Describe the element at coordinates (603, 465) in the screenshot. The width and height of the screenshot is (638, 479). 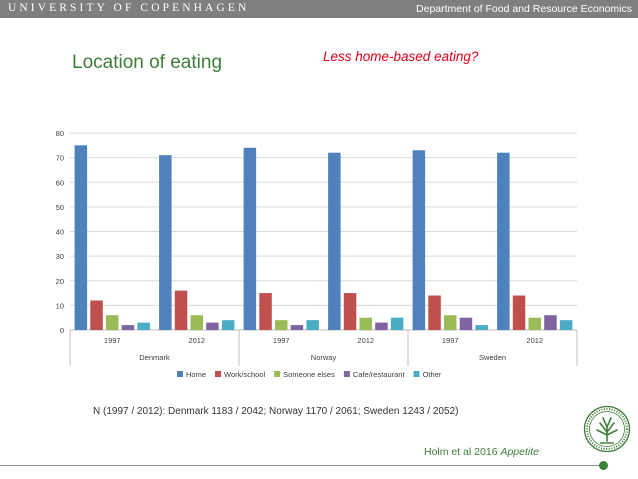
I see `footer-dot` at that location.